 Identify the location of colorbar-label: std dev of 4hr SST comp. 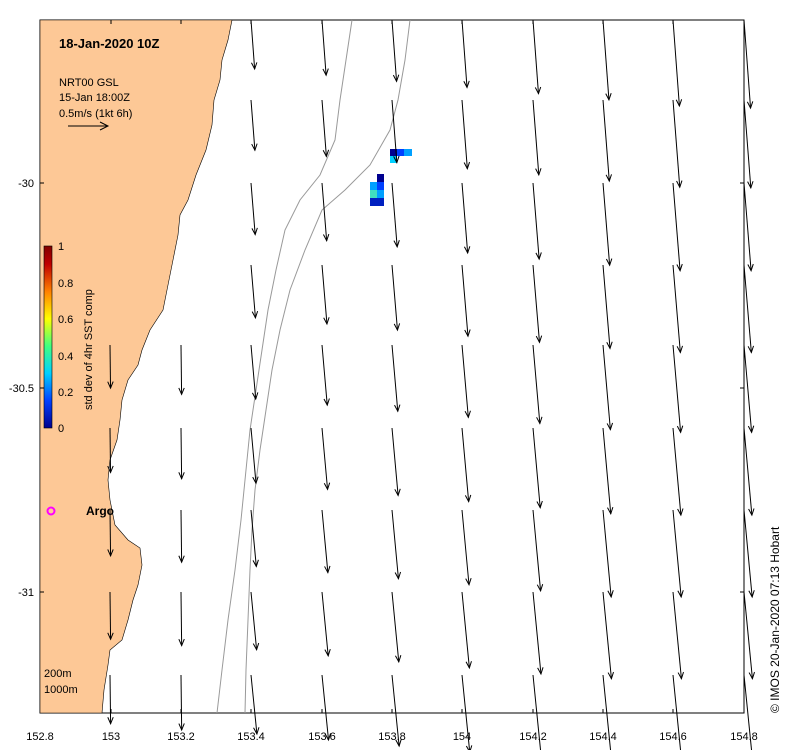
(89, 349).